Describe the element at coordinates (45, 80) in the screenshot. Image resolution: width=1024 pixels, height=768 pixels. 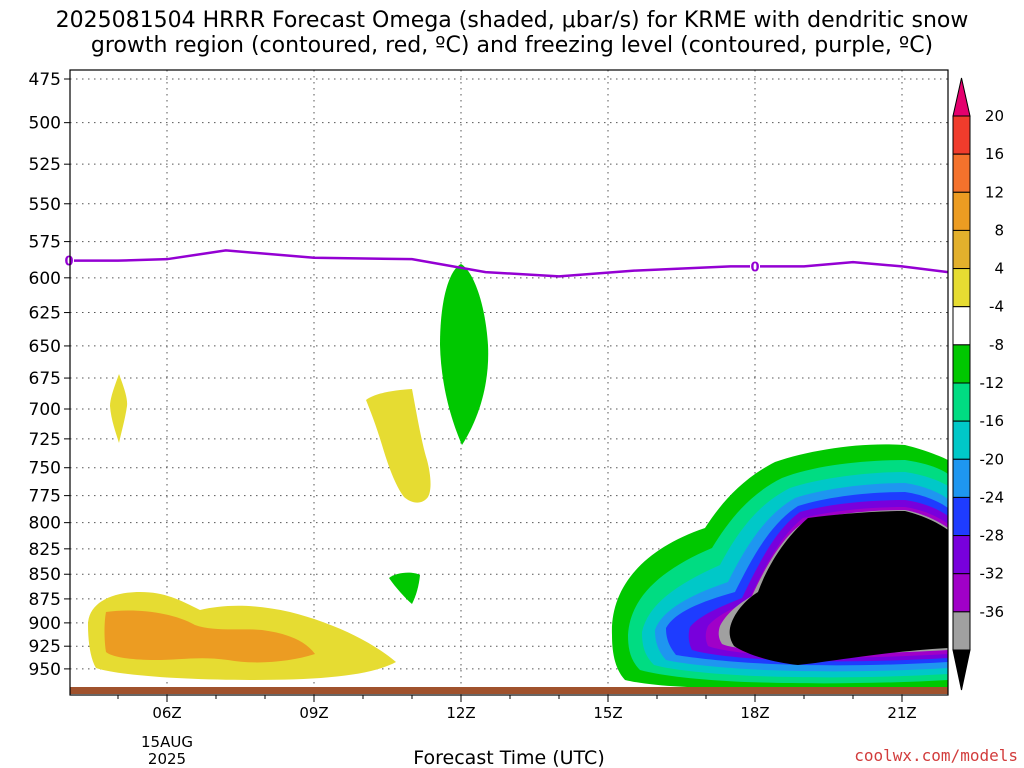
I see `y-tick-label: 475` at that location.